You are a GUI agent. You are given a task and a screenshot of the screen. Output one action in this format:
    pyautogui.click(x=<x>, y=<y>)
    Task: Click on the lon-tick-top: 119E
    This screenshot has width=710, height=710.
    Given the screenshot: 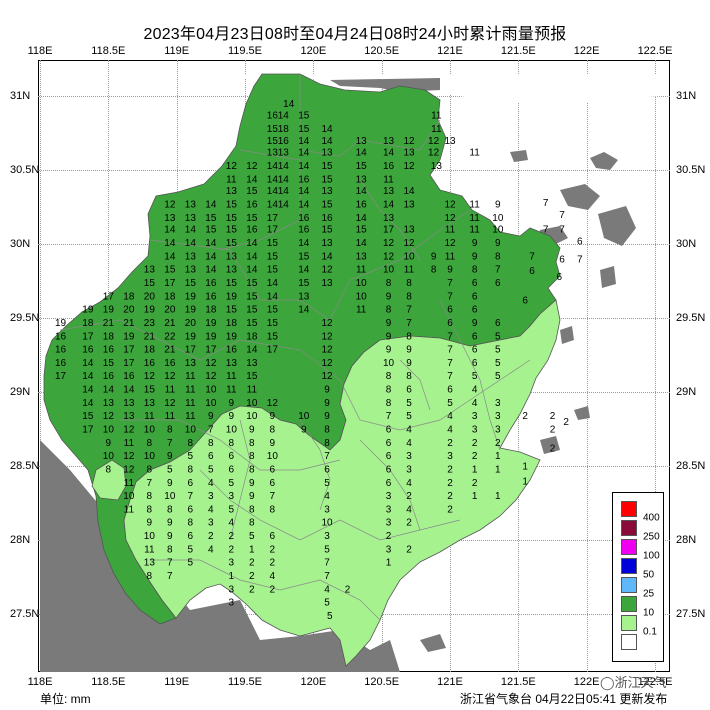 What is the action you would take?
    pyautogui.click(x=177, y=51)
    